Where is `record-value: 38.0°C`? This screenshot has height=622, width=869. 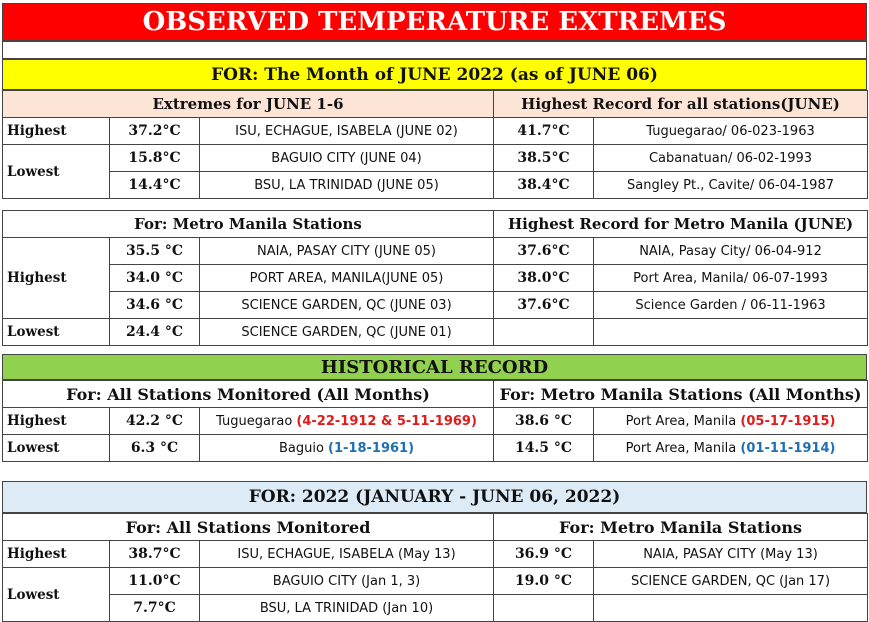 record-value: 38.0°C is located at coordinates (544, 278).